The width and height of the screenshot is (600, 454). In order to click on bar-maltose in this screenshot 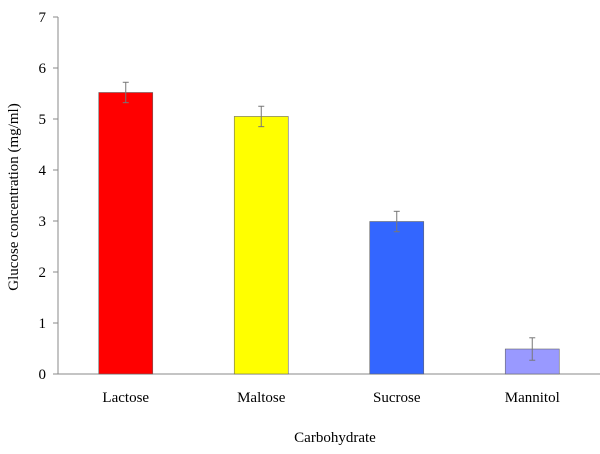, I will do `click(261, 245)`.